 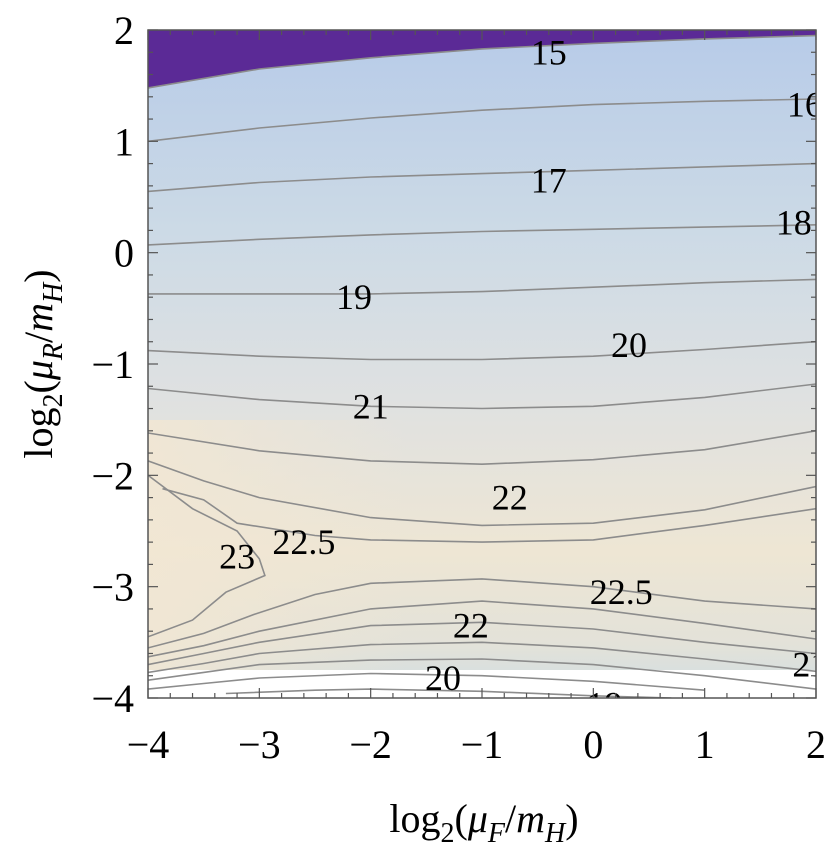 I want to click on x-tick-label: 0, so click(x=593, y=744).